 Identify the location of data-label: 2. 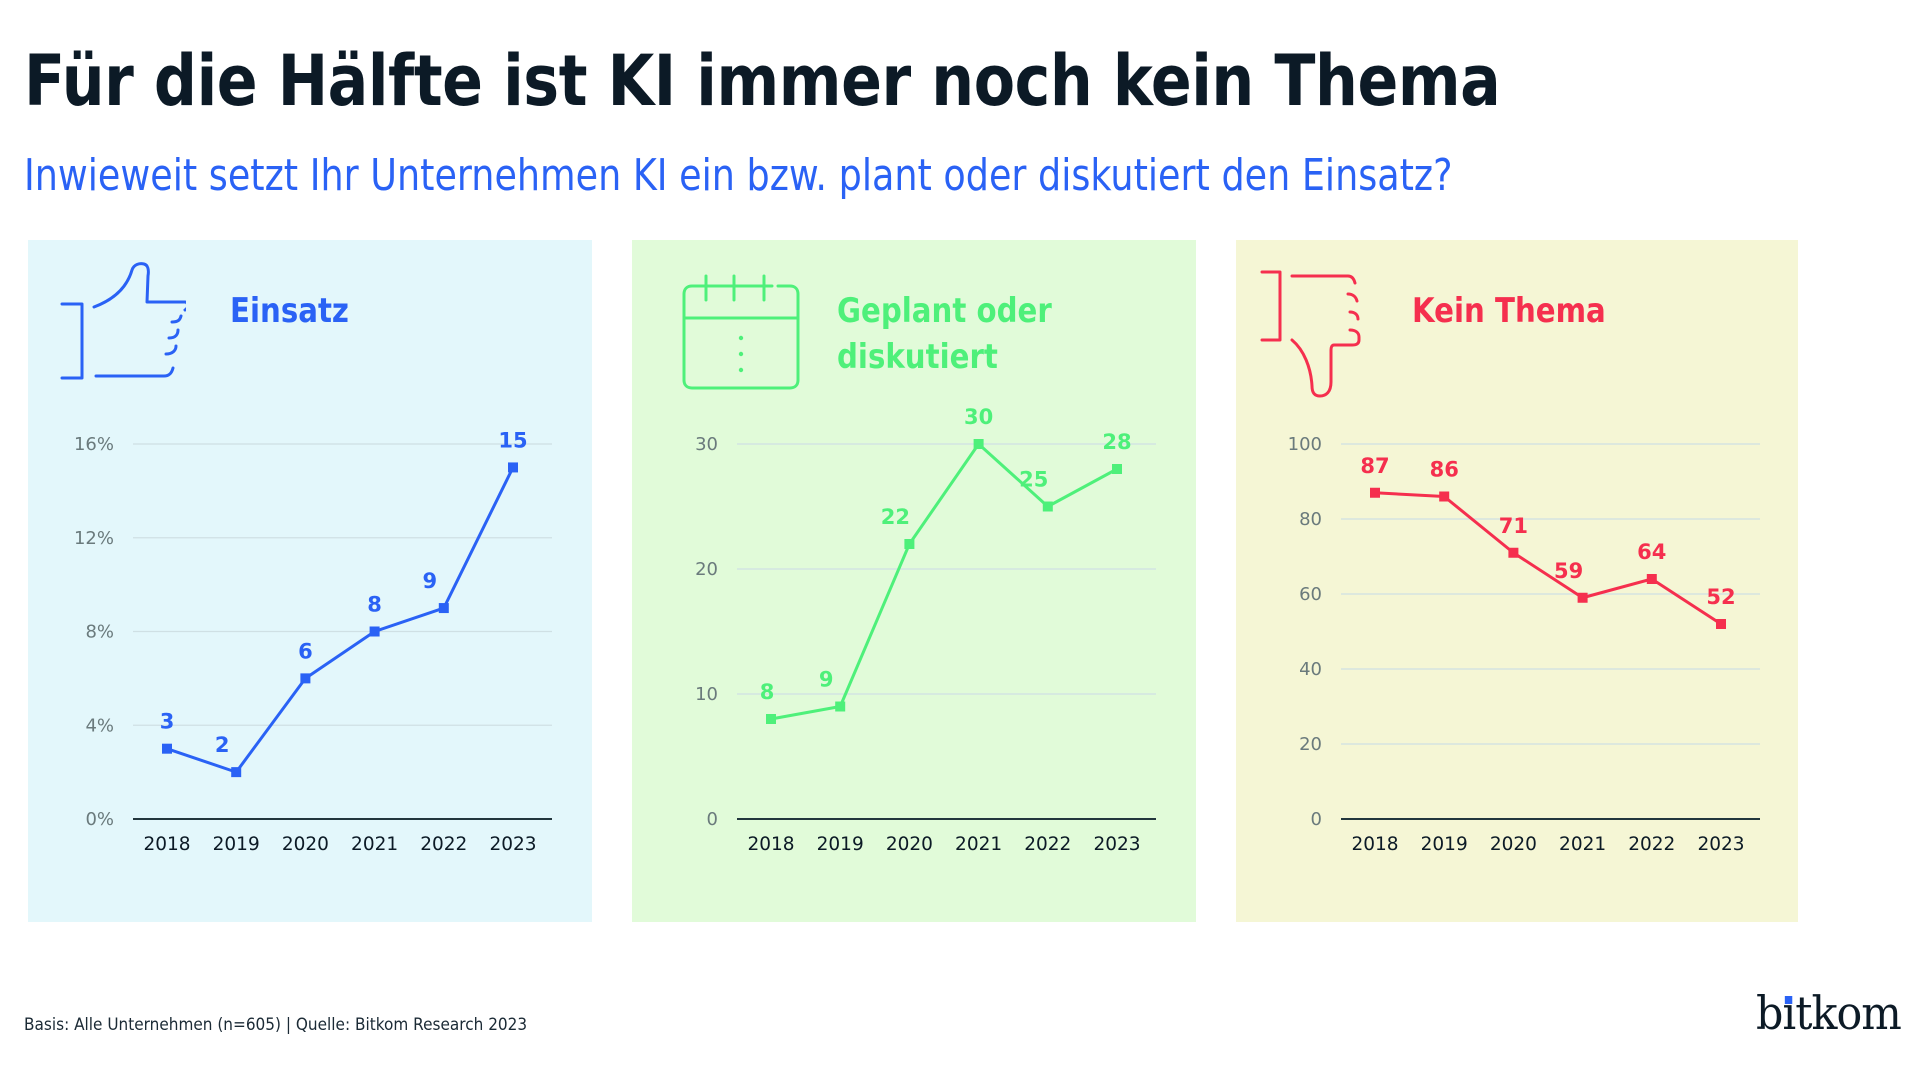
(222, 745).